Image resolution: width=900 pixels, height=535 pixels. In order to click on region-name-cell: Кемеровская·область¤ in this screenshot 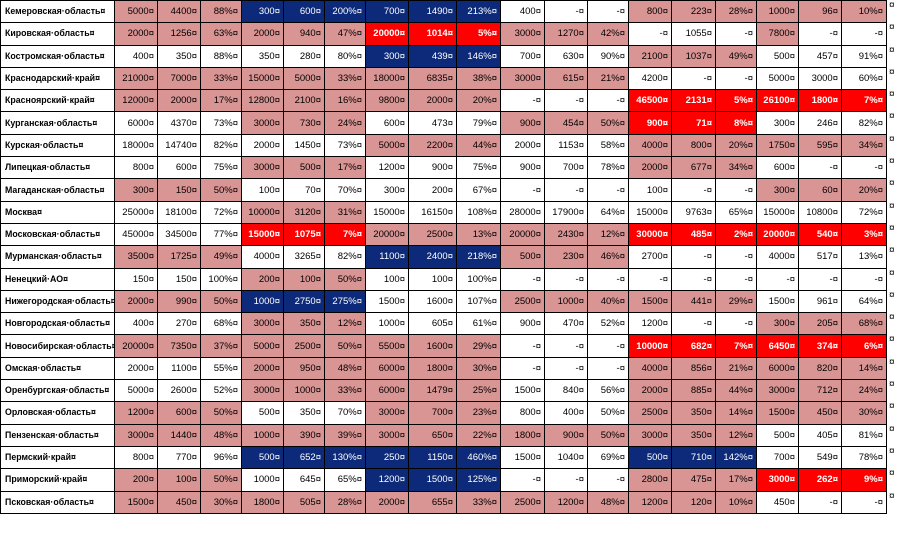, I will do `click(57, 12)`.